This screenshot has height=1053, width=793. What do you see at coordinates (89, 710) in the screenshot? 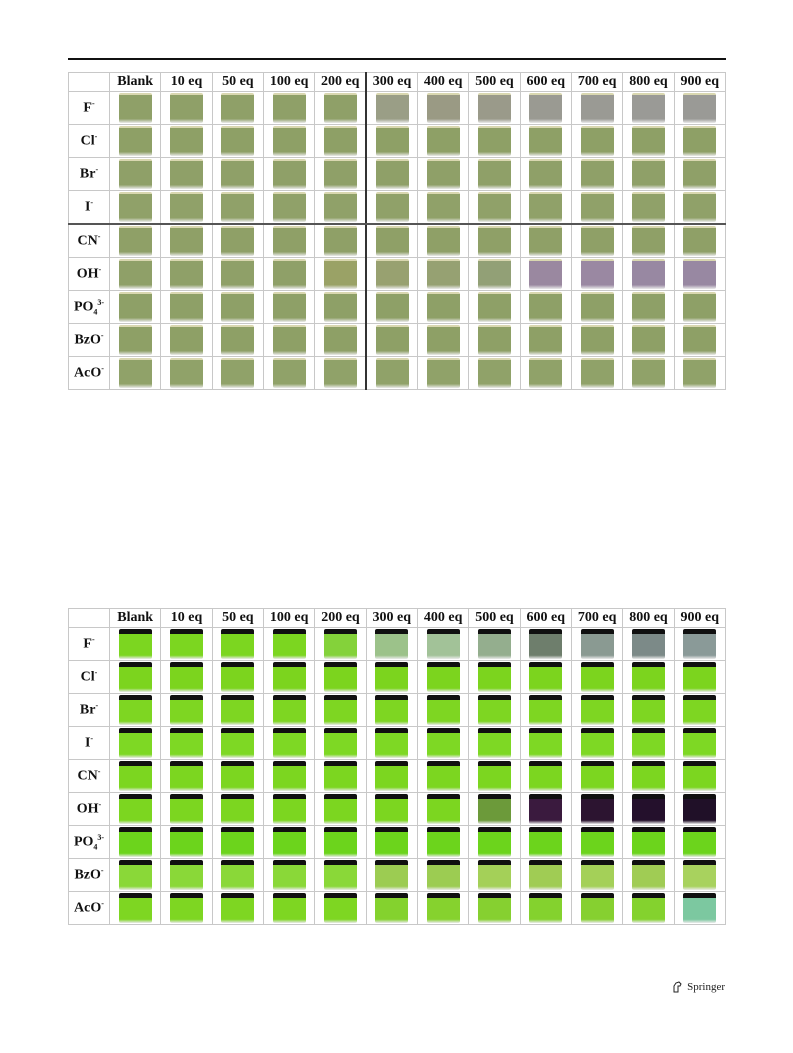
I see `ion-label: Br-` at bounding box center [89, 710].